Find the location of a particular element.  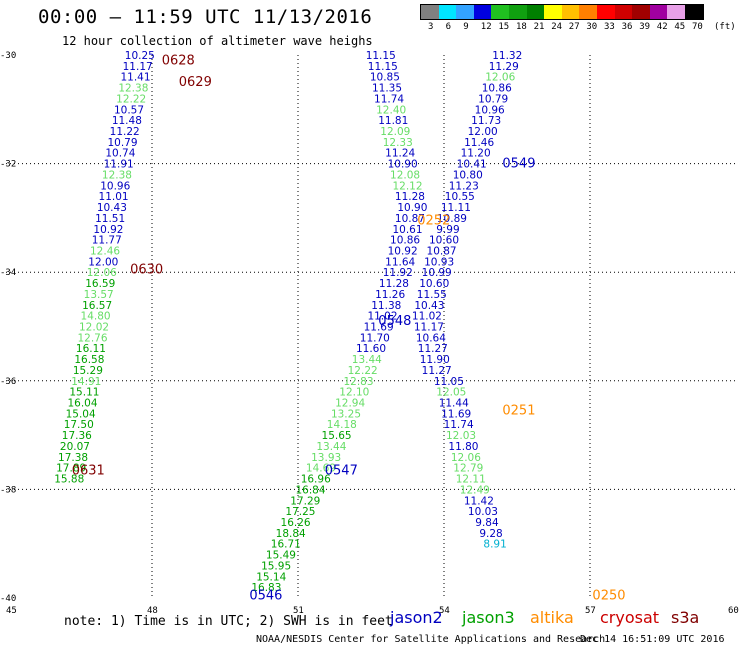

wave-height-value: 11.55 is located at coordinates (432, 295).